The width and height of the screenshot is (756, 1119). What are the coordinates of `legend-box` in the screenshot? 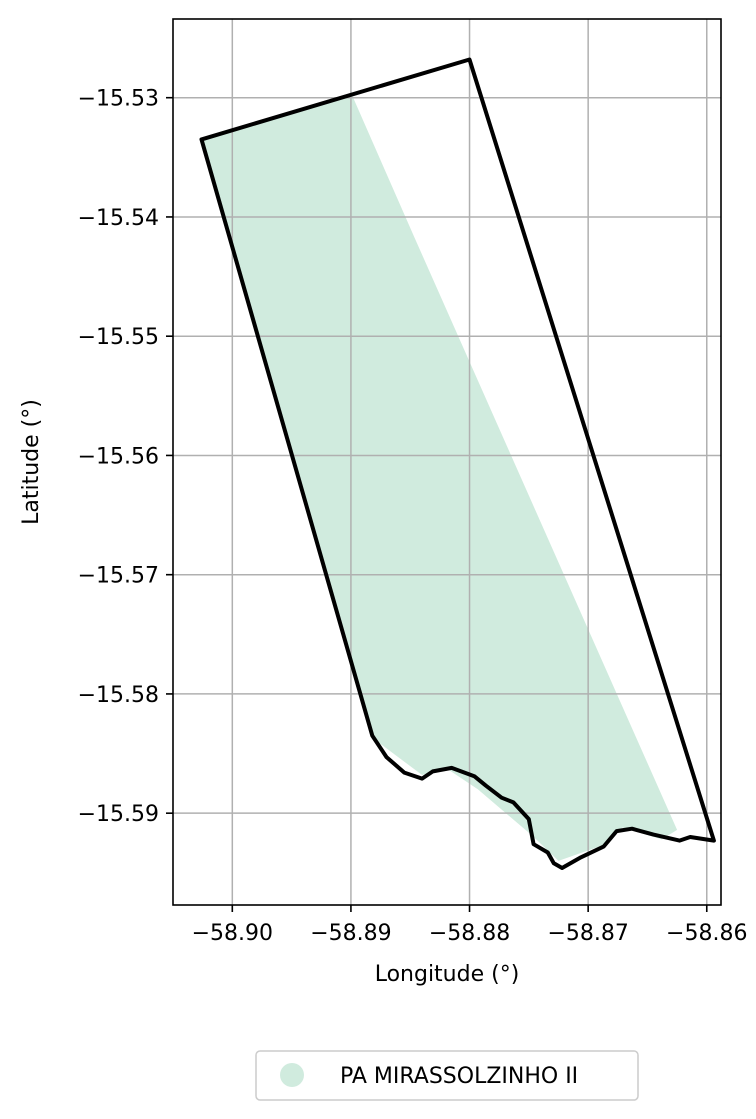 It's located at (447, 1075).